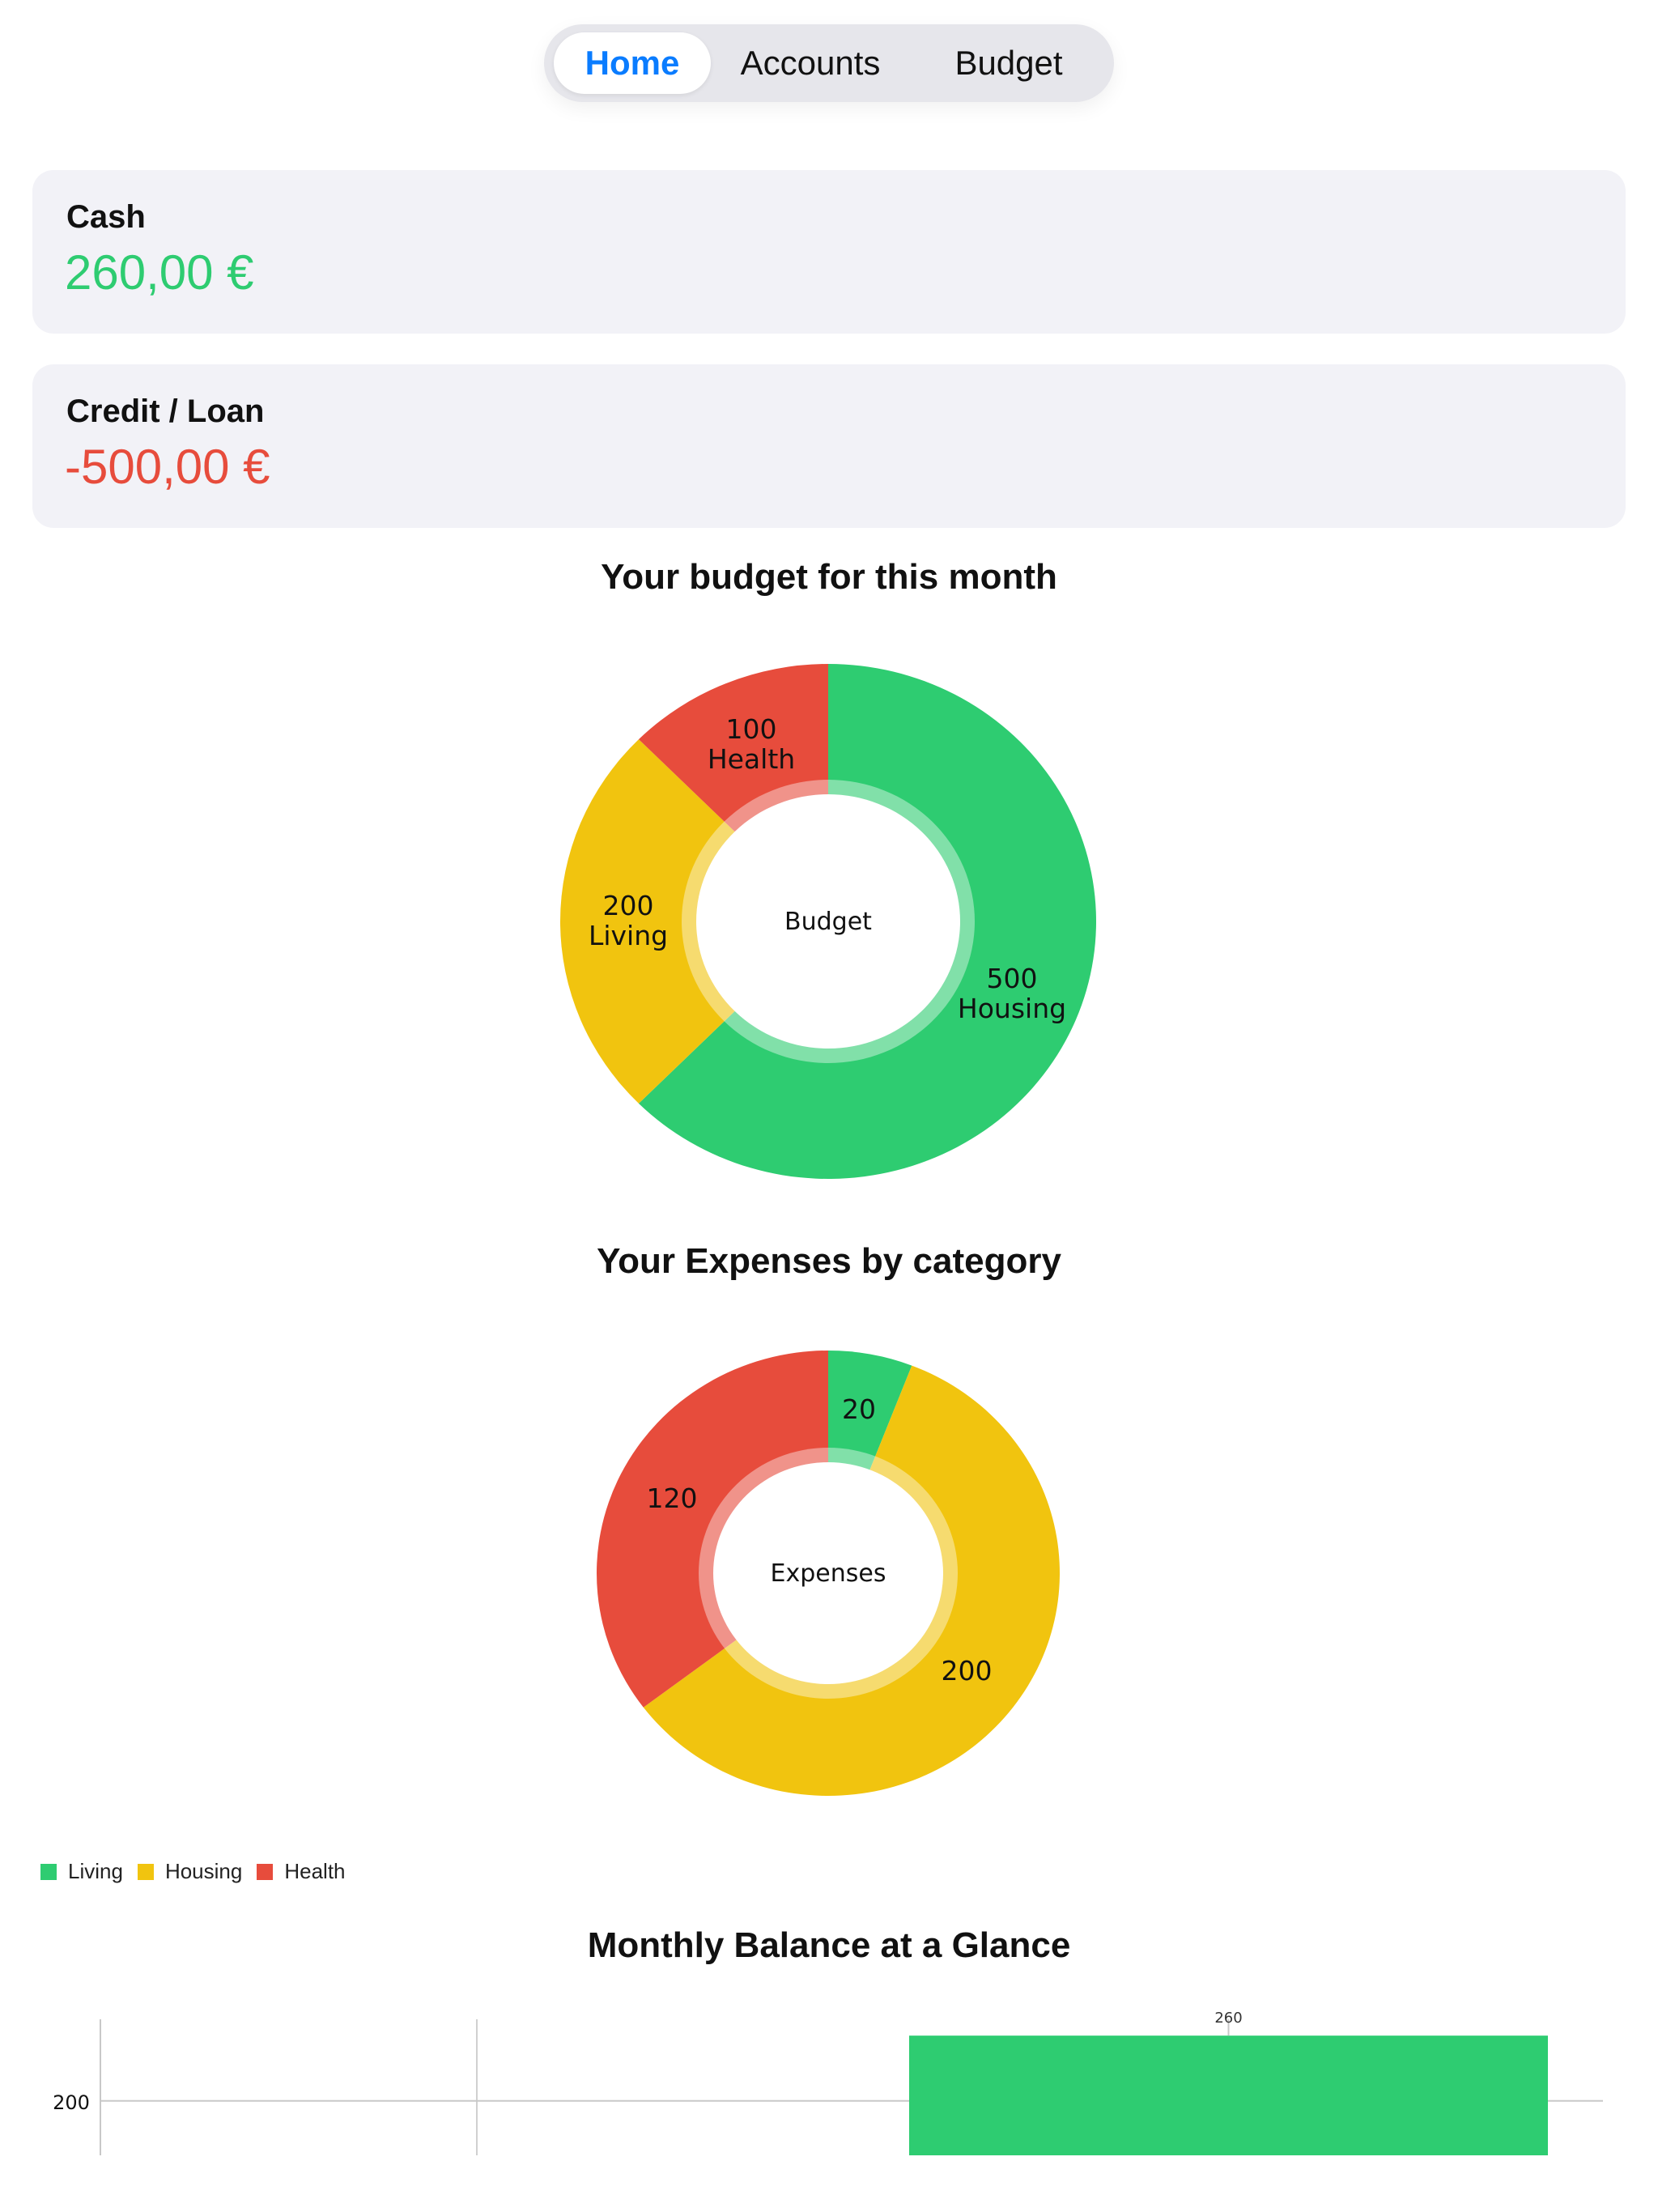 The image size is (1658, 2212). I want to click on budget-donut-chart: Budget 500 Housing 200 Living 100 Health, so click(828, 921).